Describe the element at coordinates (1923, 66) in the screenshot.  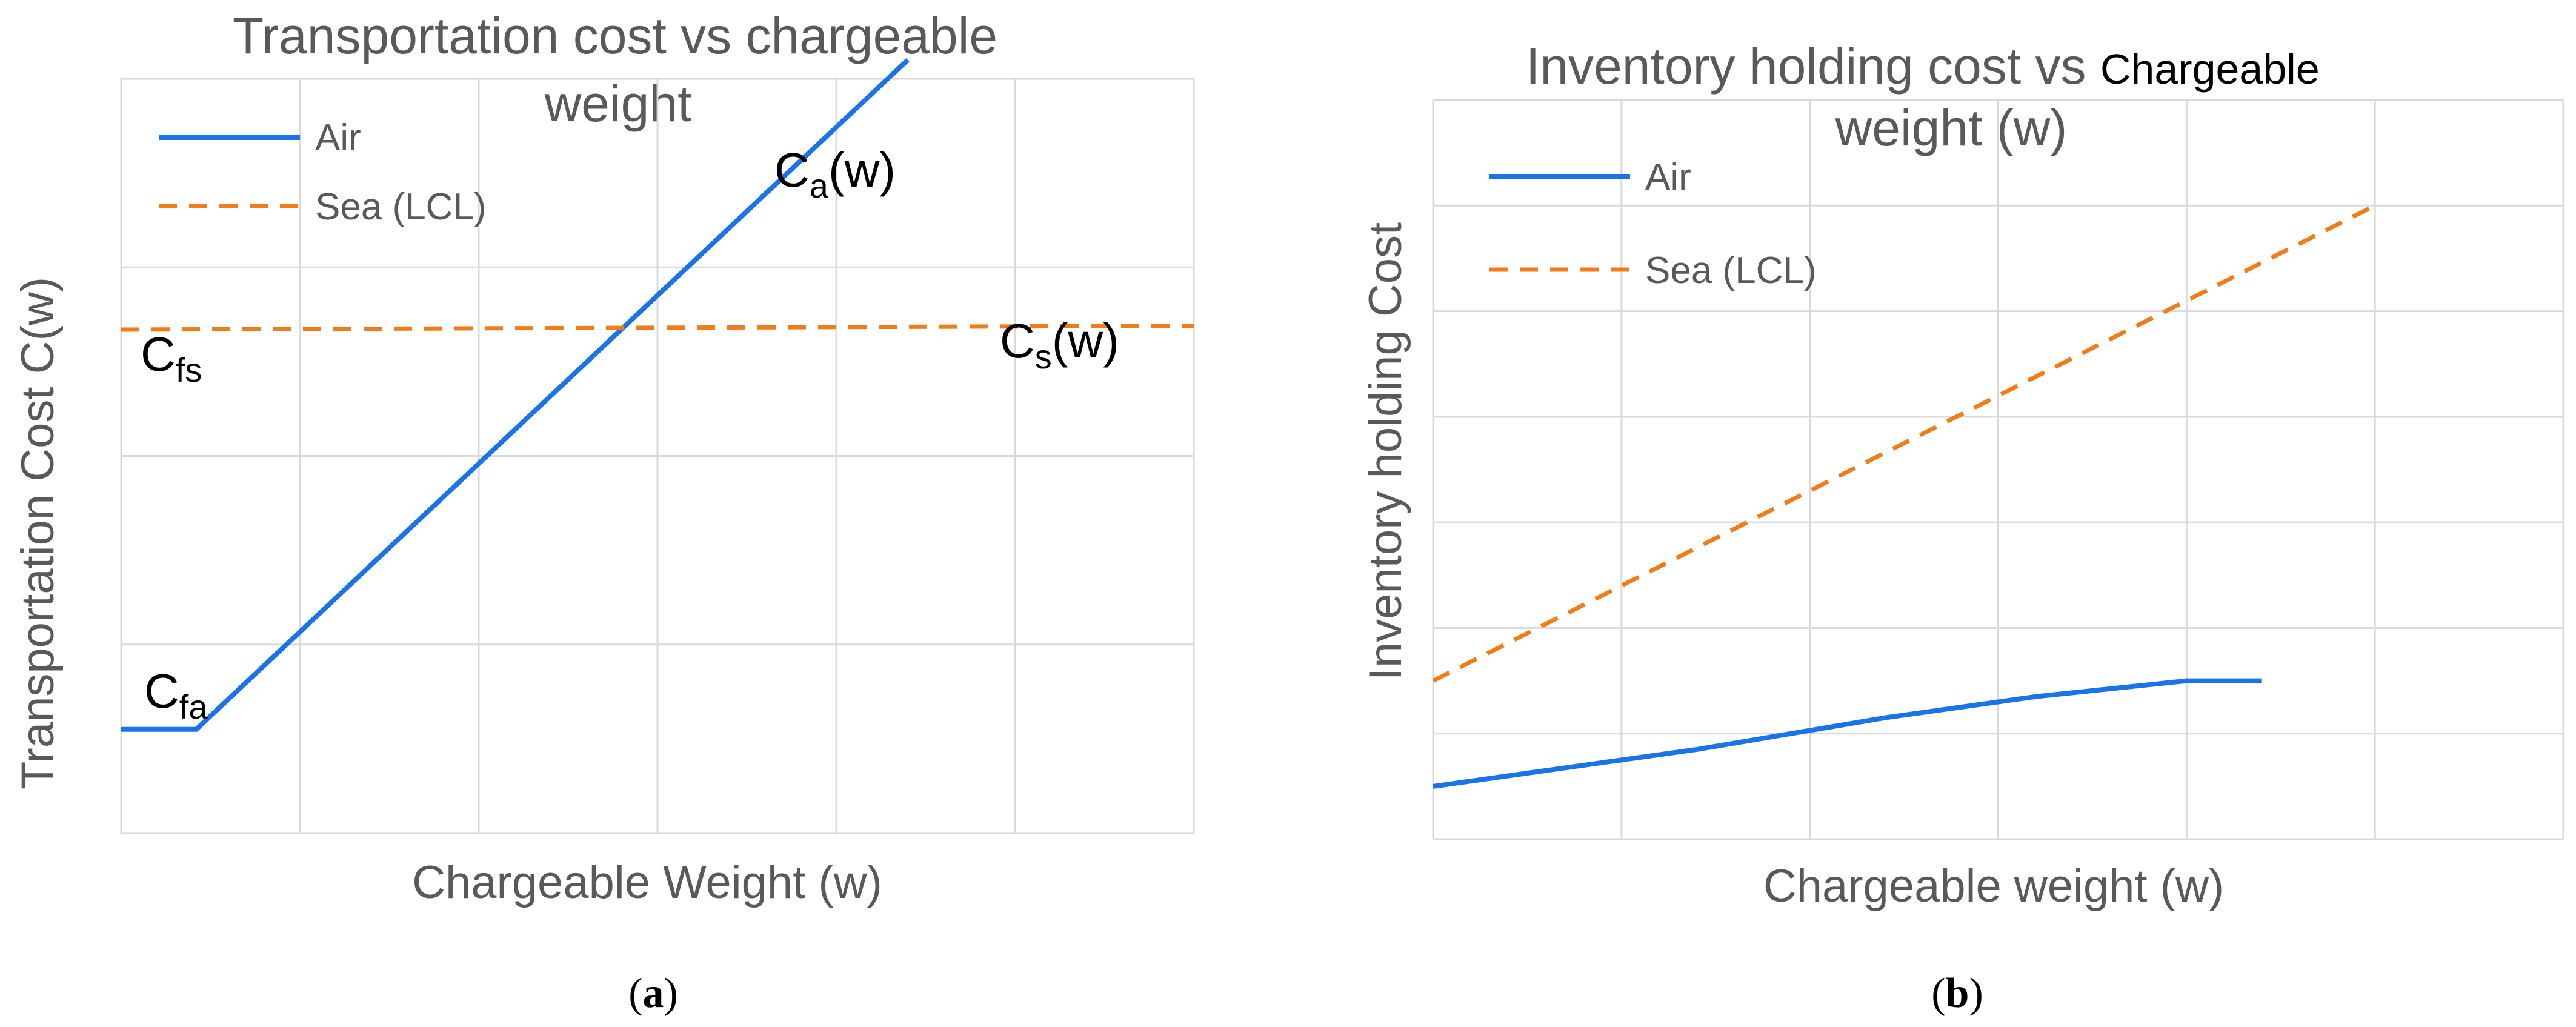
I see `chart-b-title-line1: Inventory holding cost vs Chargeable` at that location.